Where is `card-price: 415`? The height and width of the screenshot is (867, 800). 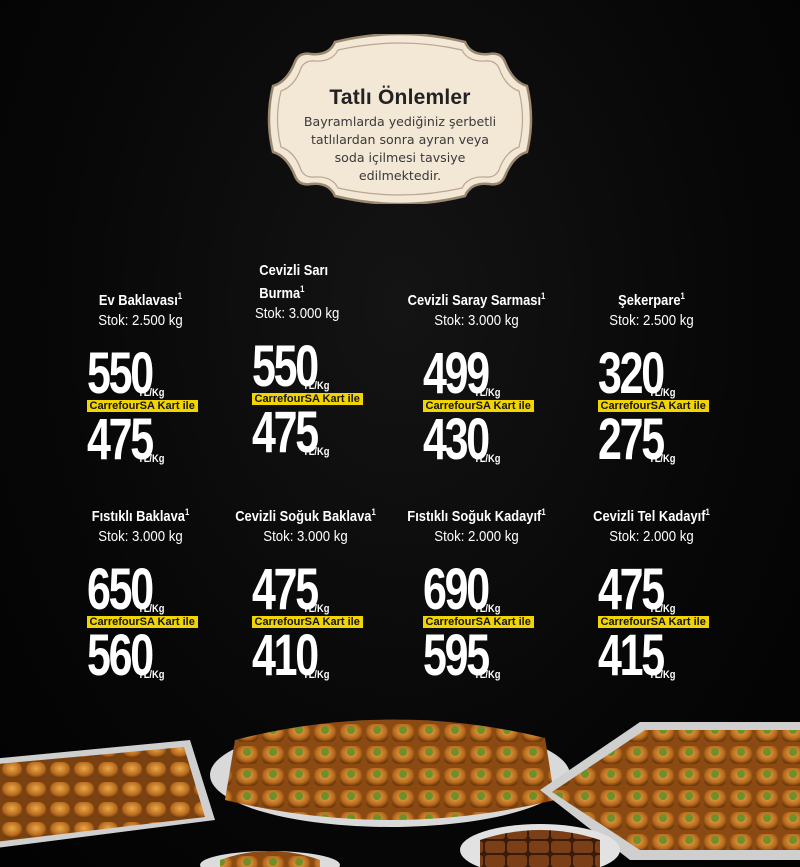 card-price: 415 is located at coordinates (631, 655).